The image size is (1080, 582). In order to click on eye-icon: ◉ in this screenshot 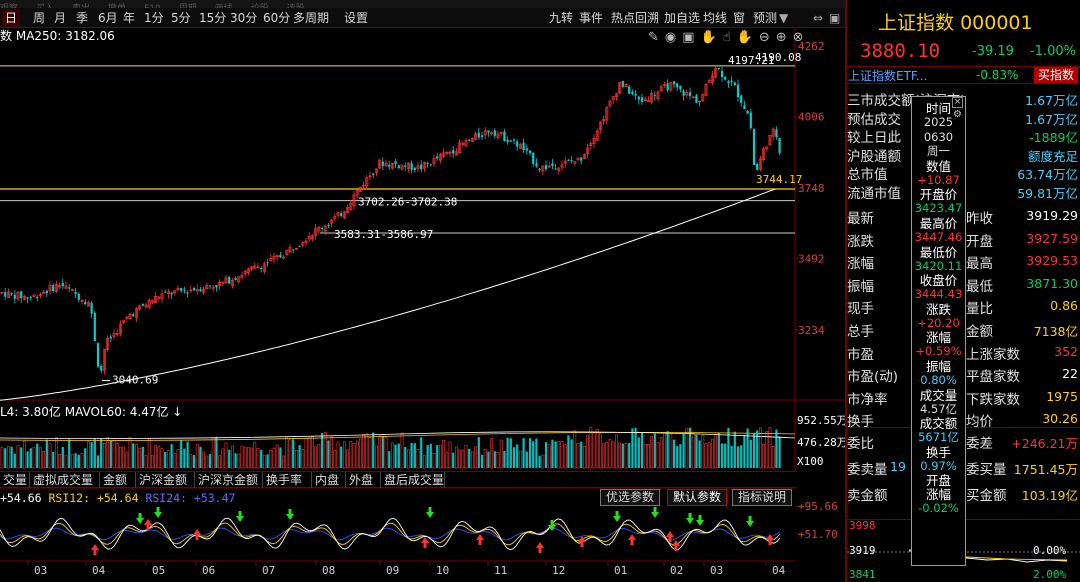, I will do `click(673, 37)`.